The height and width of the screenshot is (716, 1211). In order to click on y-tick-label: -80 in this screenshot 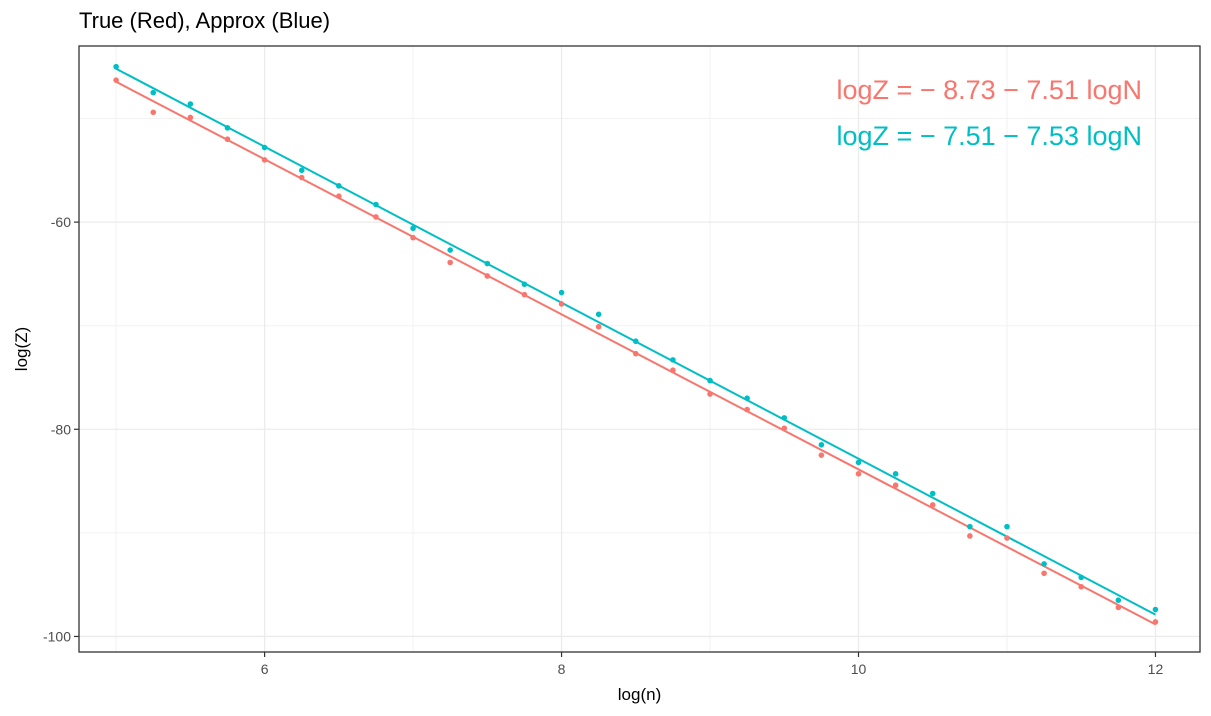, I will do `click(61, 429)`.